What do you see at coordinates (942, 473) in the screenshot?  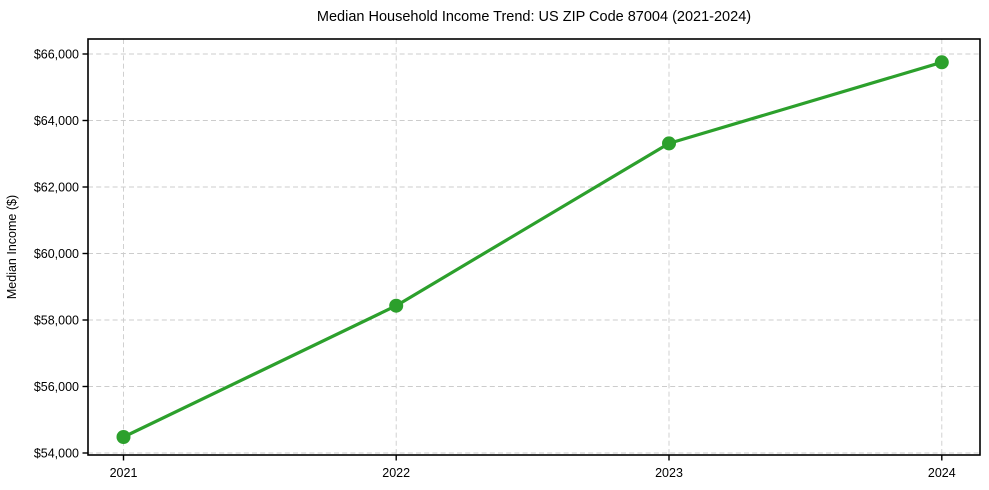 I see `x-tick-label: 2024` at bounding box center [942, 473].